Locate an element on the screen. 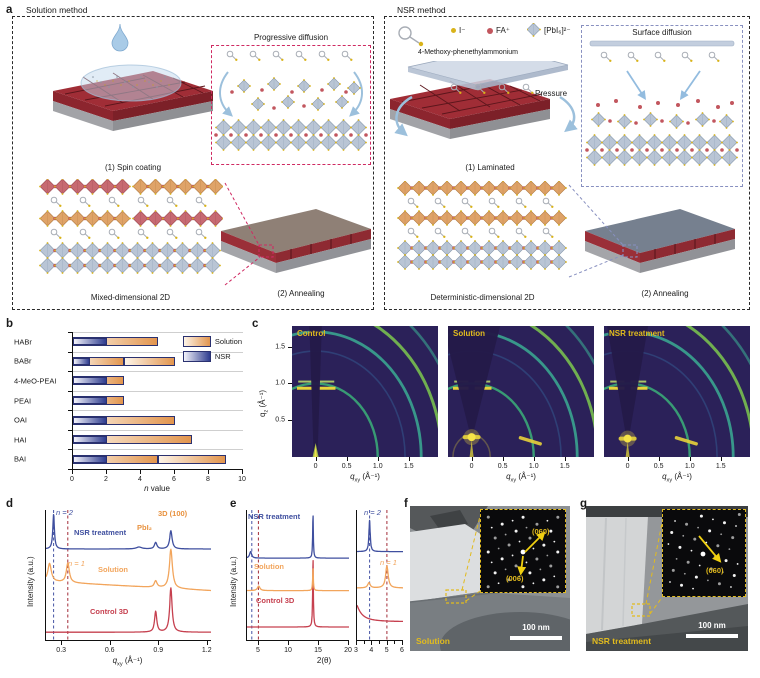 This screenshot has width=760, height=678. progressive-diffusion-box is located at coordinates (291, 105).